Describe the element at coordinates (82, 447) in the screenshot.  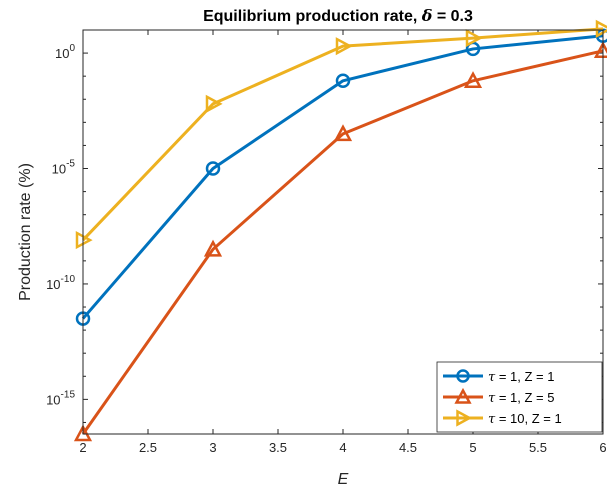
I see `x-tick-label: 2` at that location.